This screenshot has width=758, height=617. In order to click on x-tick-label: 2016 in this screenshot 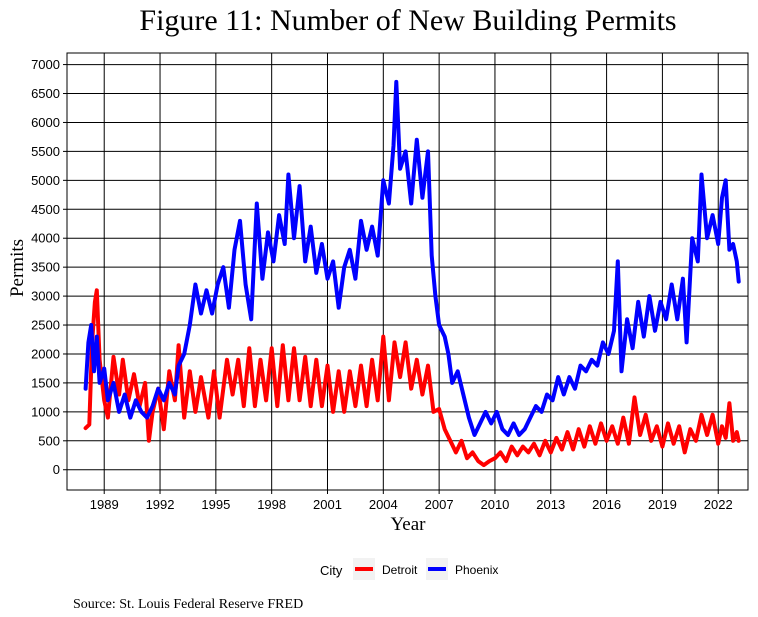, I will do `click(606, 504)`.